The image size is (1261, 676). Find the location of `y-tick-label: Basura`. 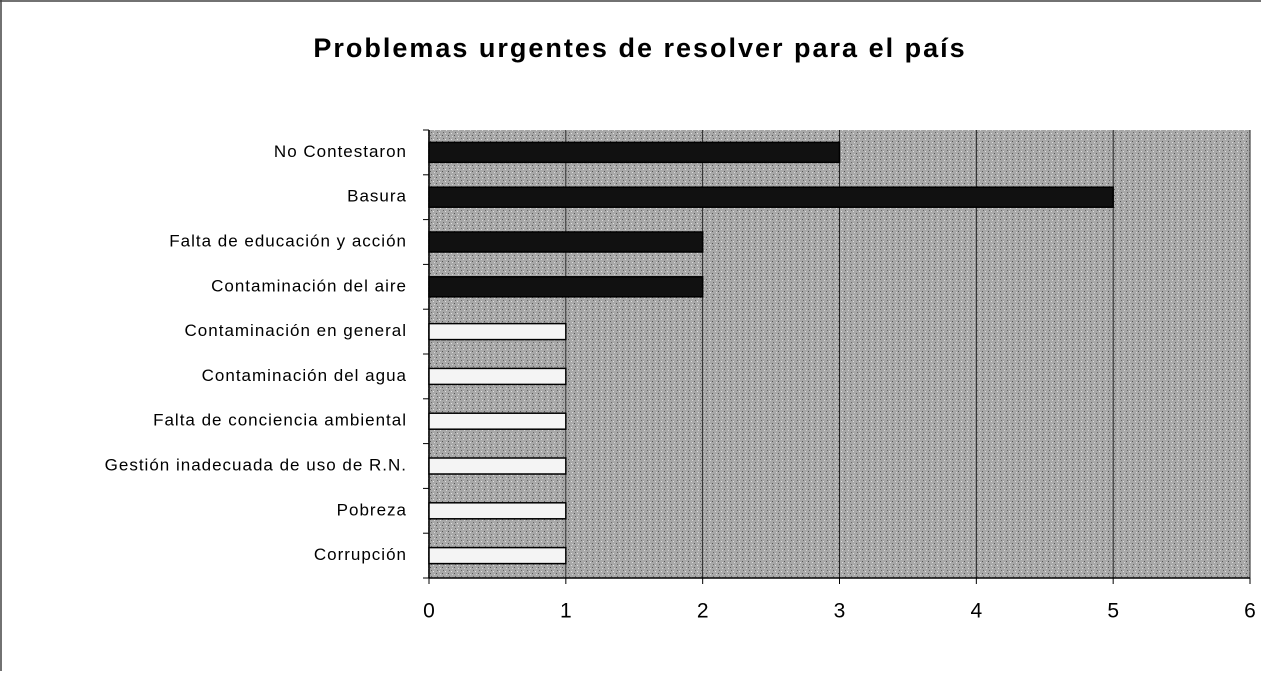

y-tick-label: Basura is located at coordinates (377, 196).